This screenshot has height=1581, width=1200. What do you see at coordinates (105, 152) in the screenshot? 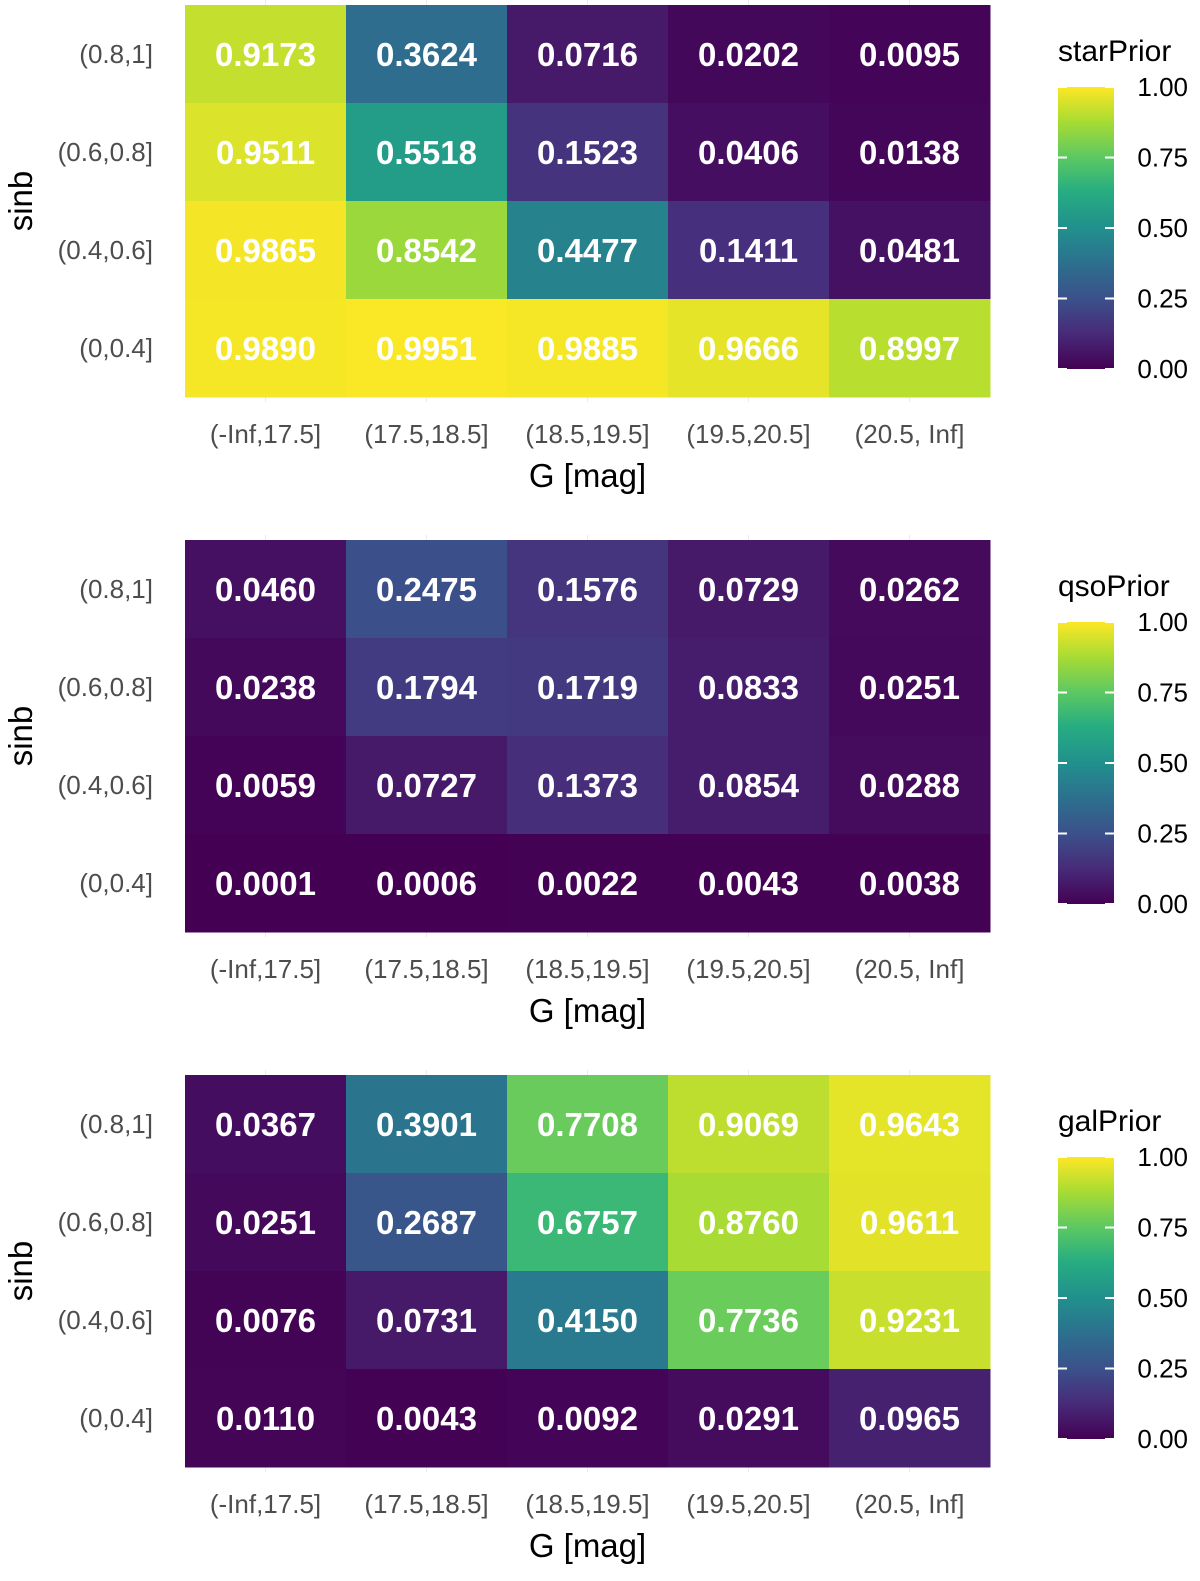
I see `y-tick-label: (0.6,0.8]` at bounding box center [105, 152].